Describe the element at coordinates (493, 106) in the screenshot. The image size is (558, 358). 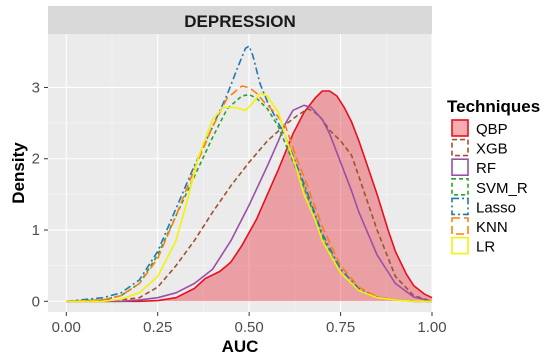
I see `legend-title: Techniques` at that location.